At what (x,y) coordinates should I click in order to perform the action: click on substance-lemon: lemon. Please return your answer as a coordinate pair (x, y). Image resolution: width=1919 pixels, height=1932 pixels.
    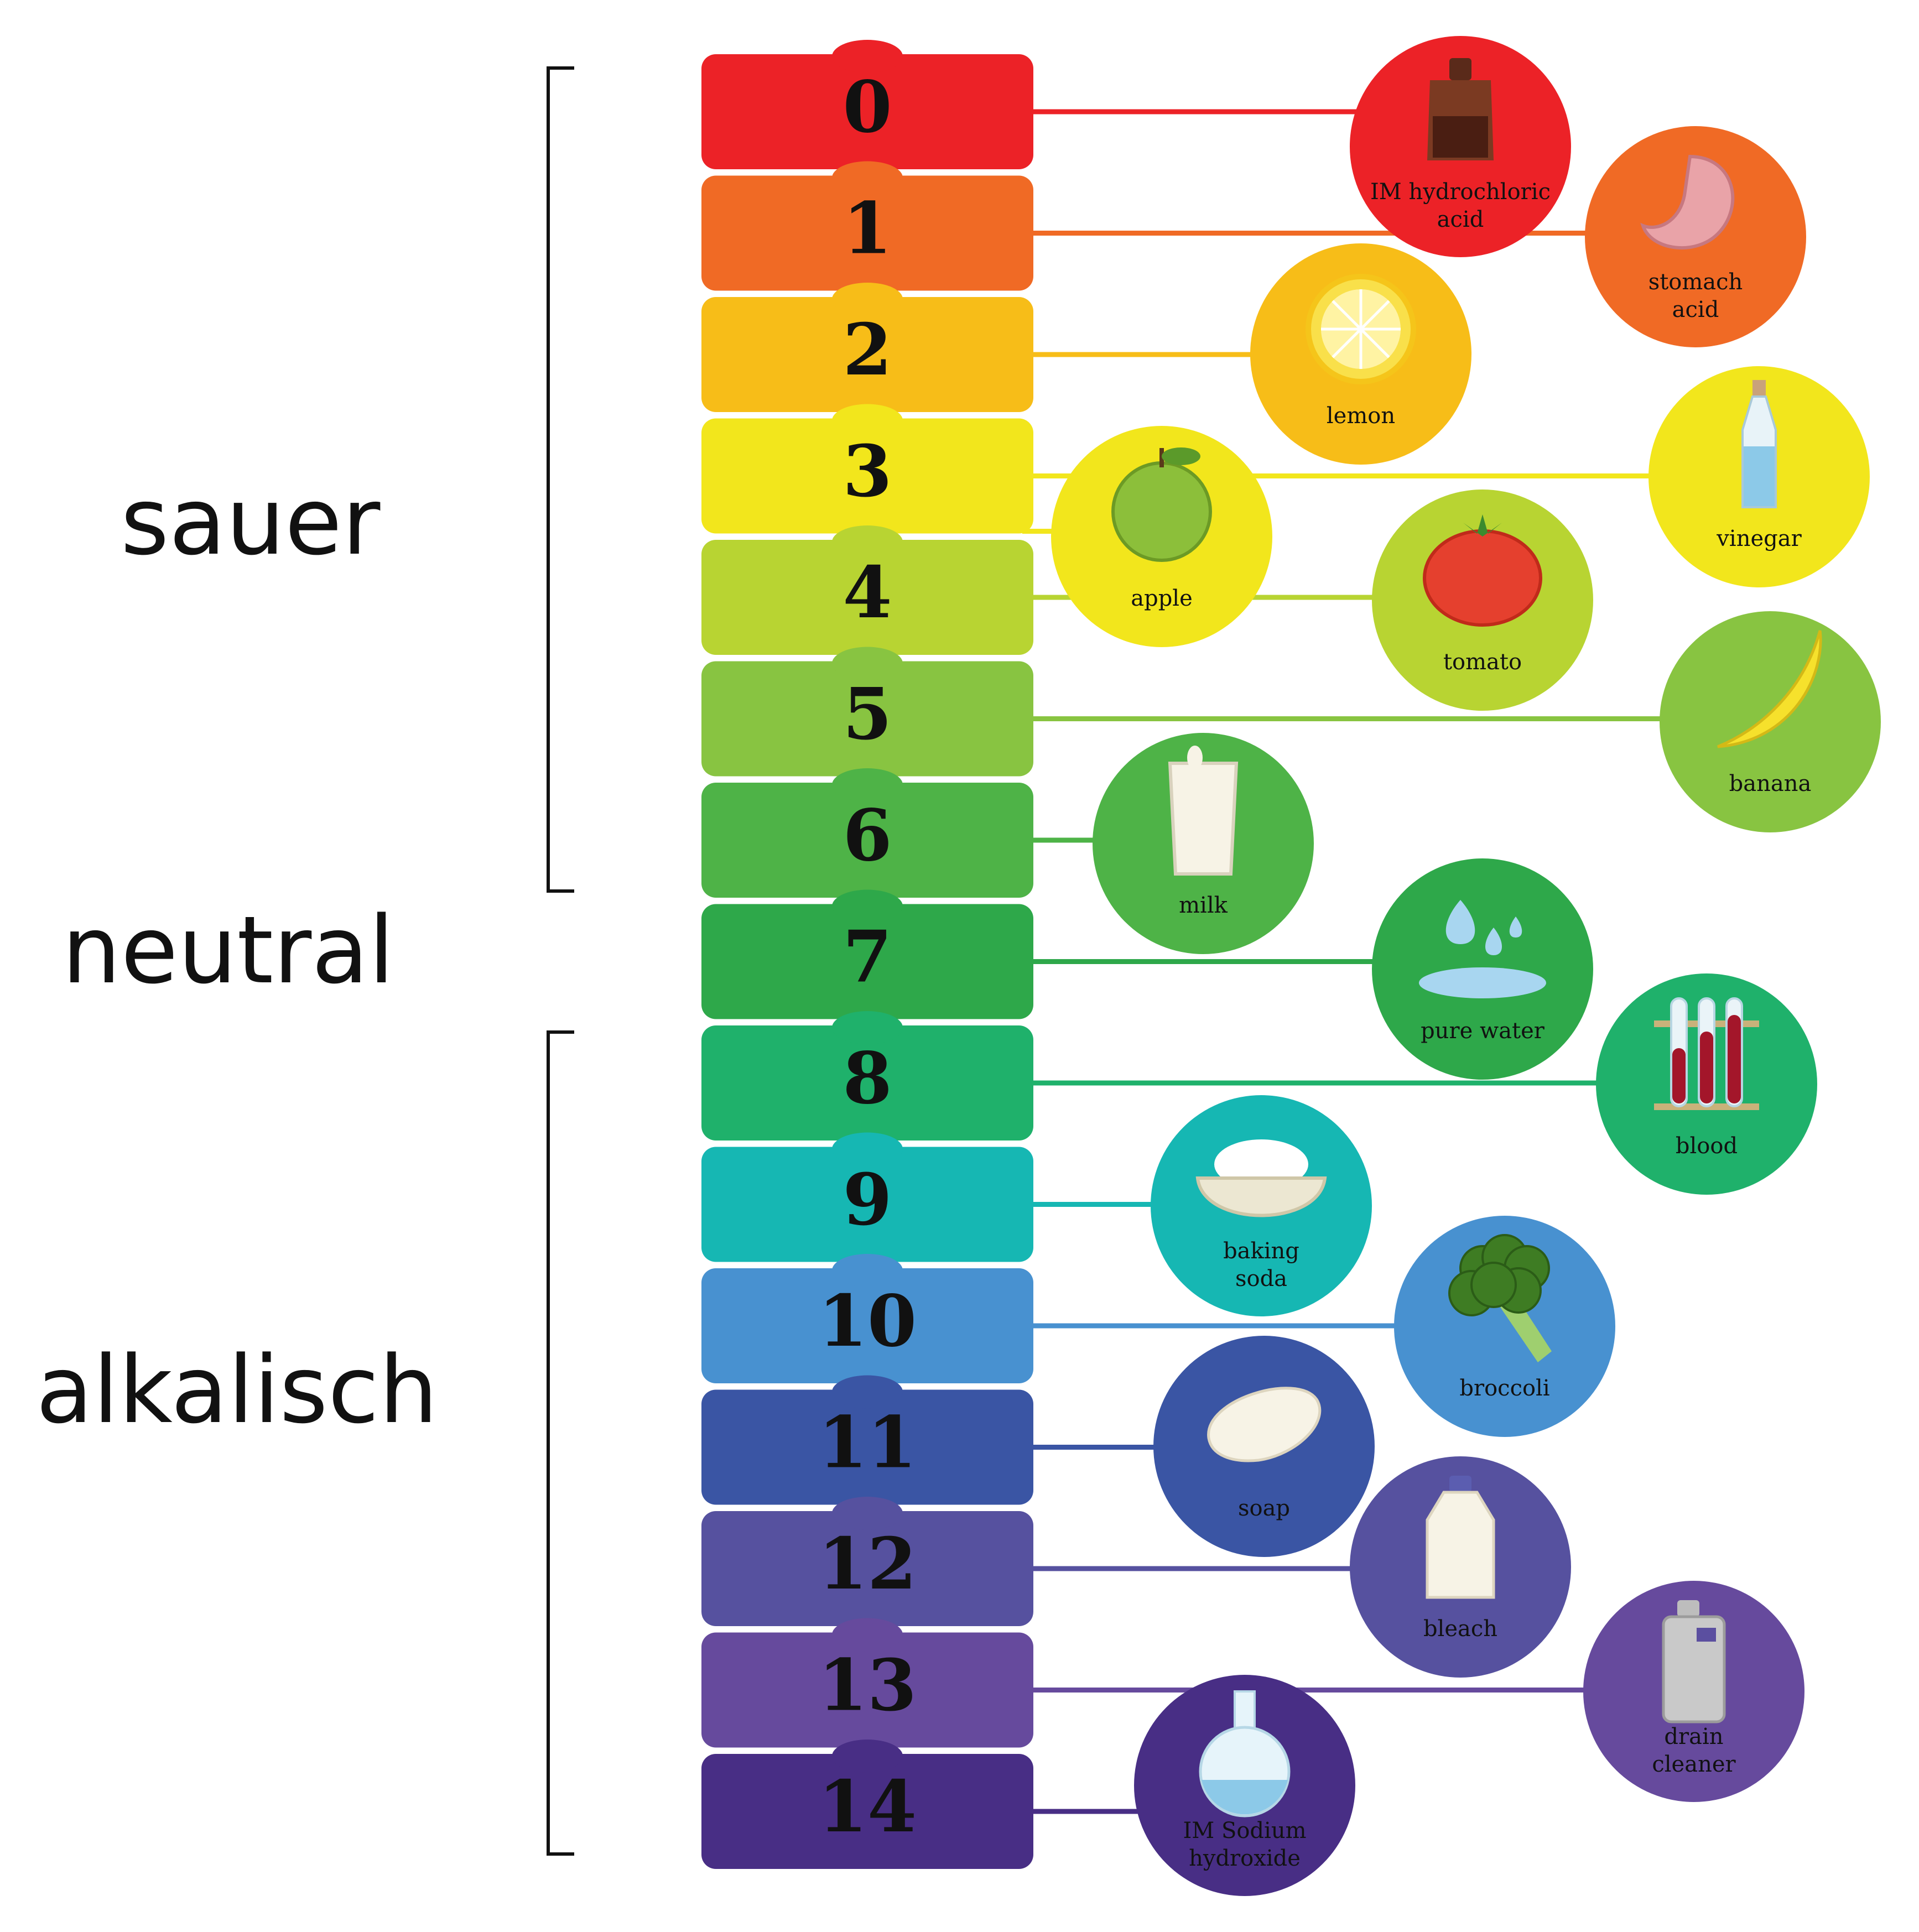
    Looking at the image, I should click on (1360, 354).